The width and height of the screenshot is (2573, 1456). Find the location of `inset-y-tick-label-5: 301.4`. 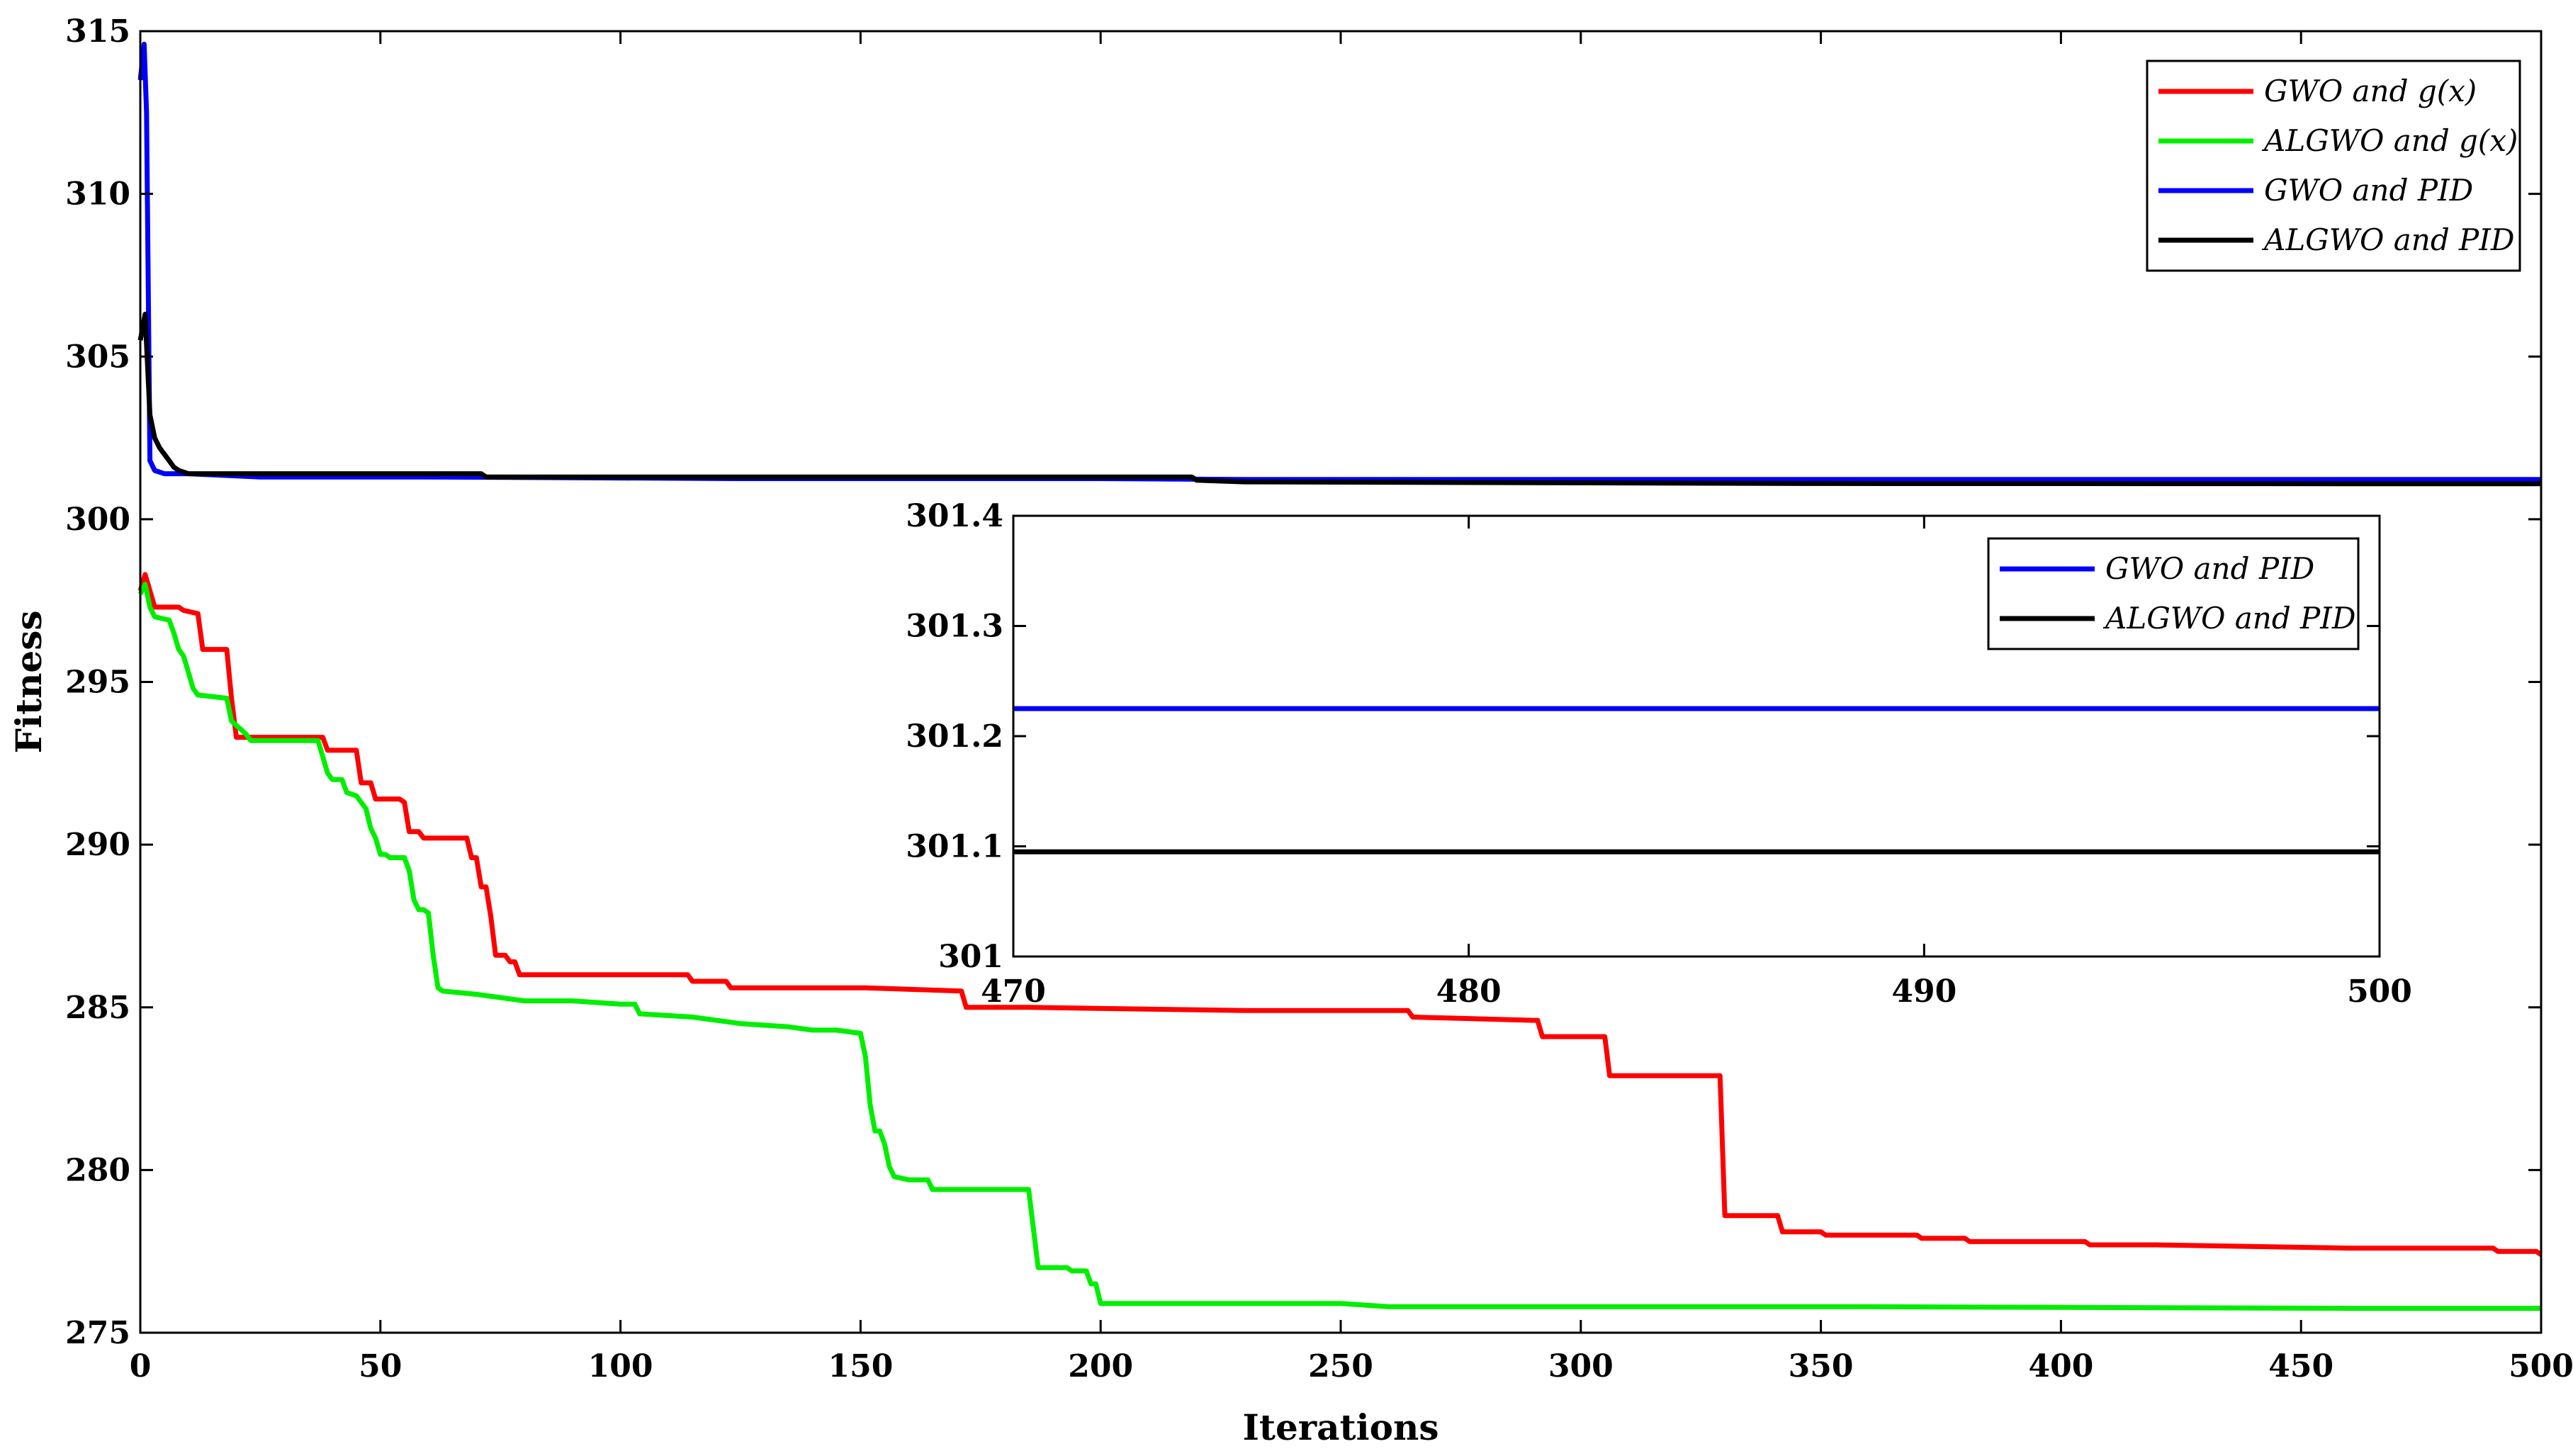

inset-y-tick-label-5: 301.4 is located at coordinates (954, 516).